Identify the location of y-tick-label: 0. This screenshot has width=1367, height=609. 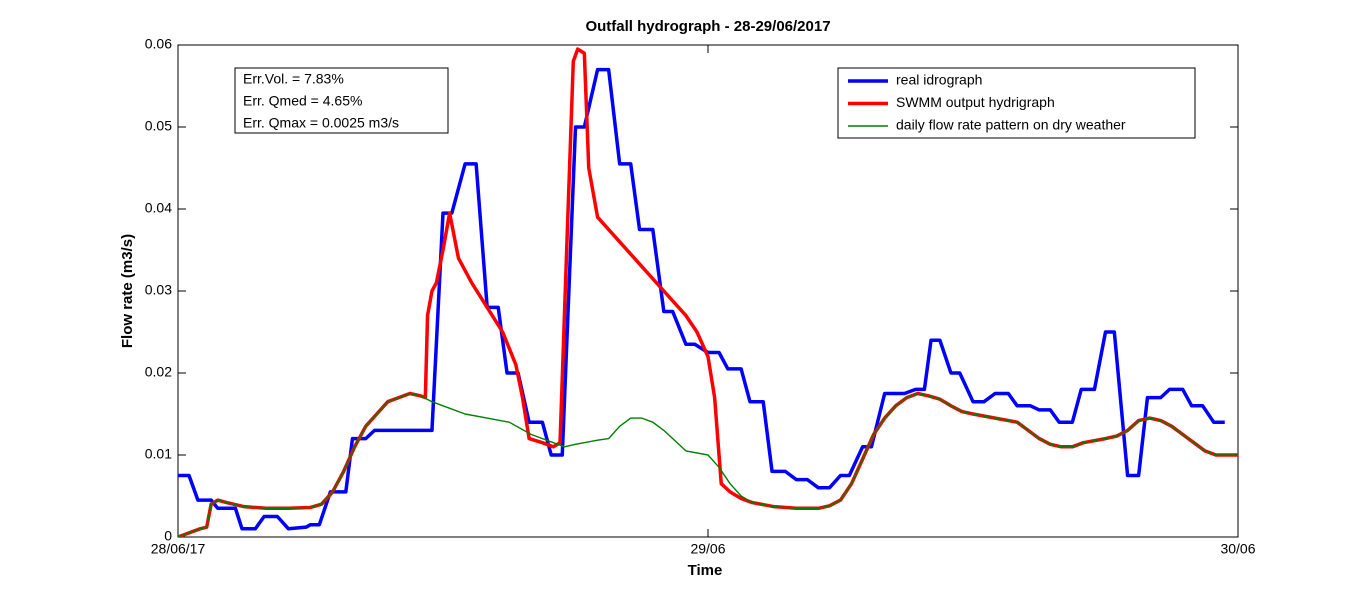
(168, 536).